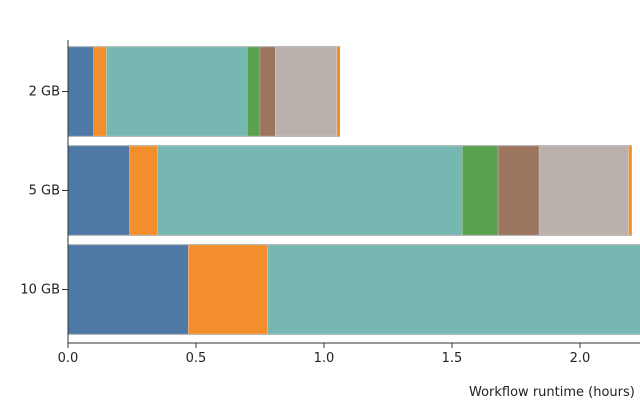 Image resolution: width=640 pixels, height=404 pixels. What do you see at coordinates (68, 358) in the screenshot?
I see `x-tick-label: 0.0` at bounding box center [68, 358].